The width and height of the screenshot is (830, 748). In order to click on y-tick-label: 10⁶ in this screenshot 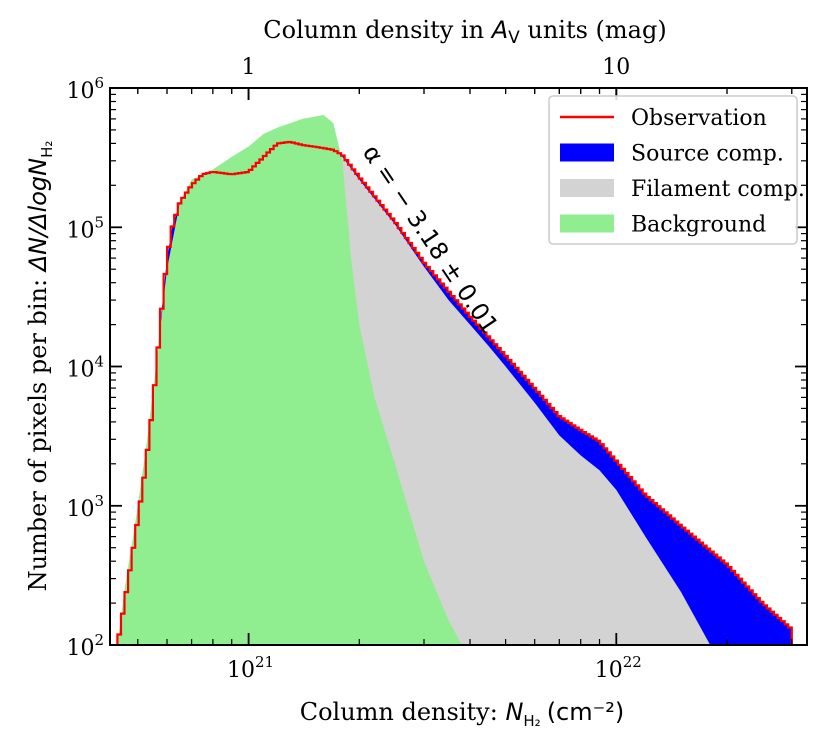, I will do `click(85, 89)`.